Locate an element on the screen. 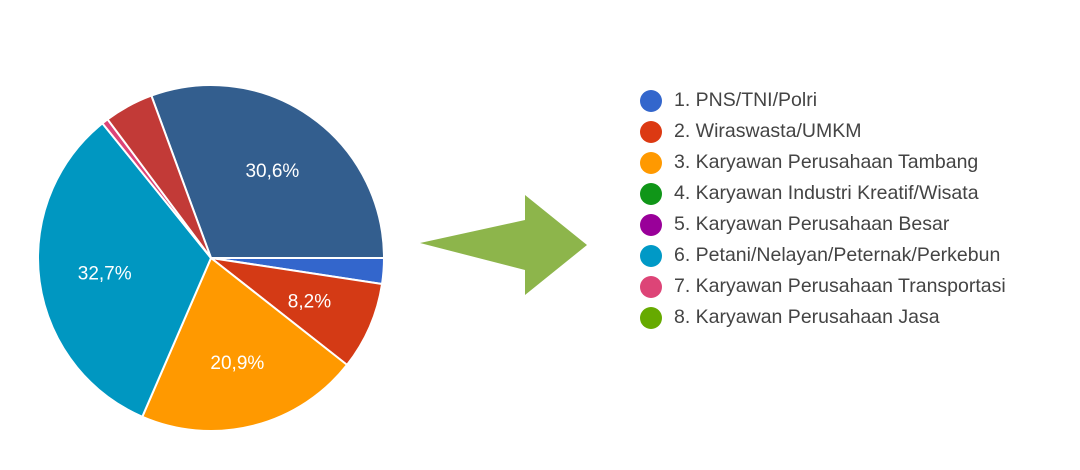 The image size is (1080, 470). pie-slice-extra is located at coordinates (268, 171).